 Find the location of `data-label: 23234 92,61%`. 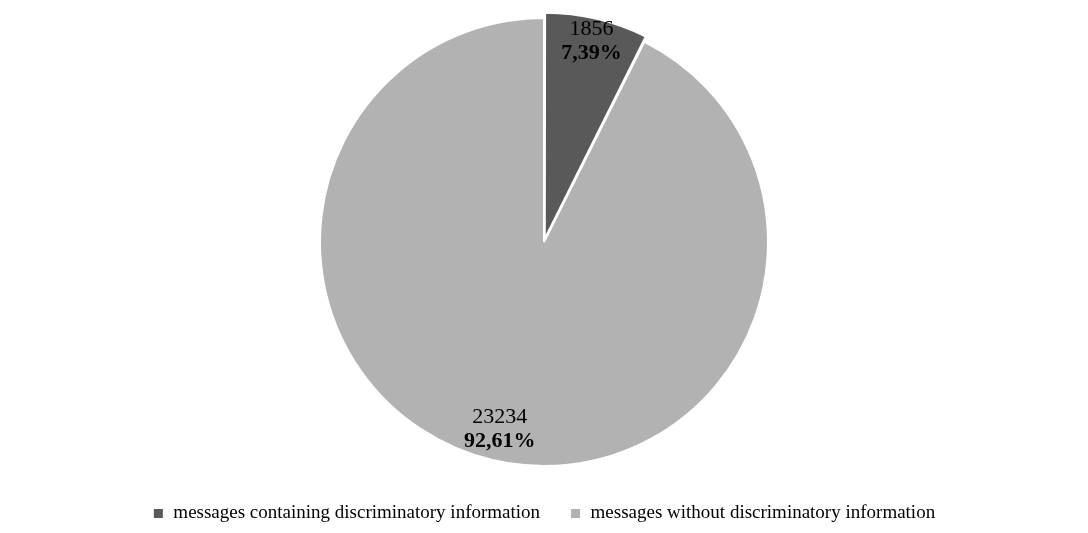

data-label: 23234 92,61% is located at coordinates (499, 428).